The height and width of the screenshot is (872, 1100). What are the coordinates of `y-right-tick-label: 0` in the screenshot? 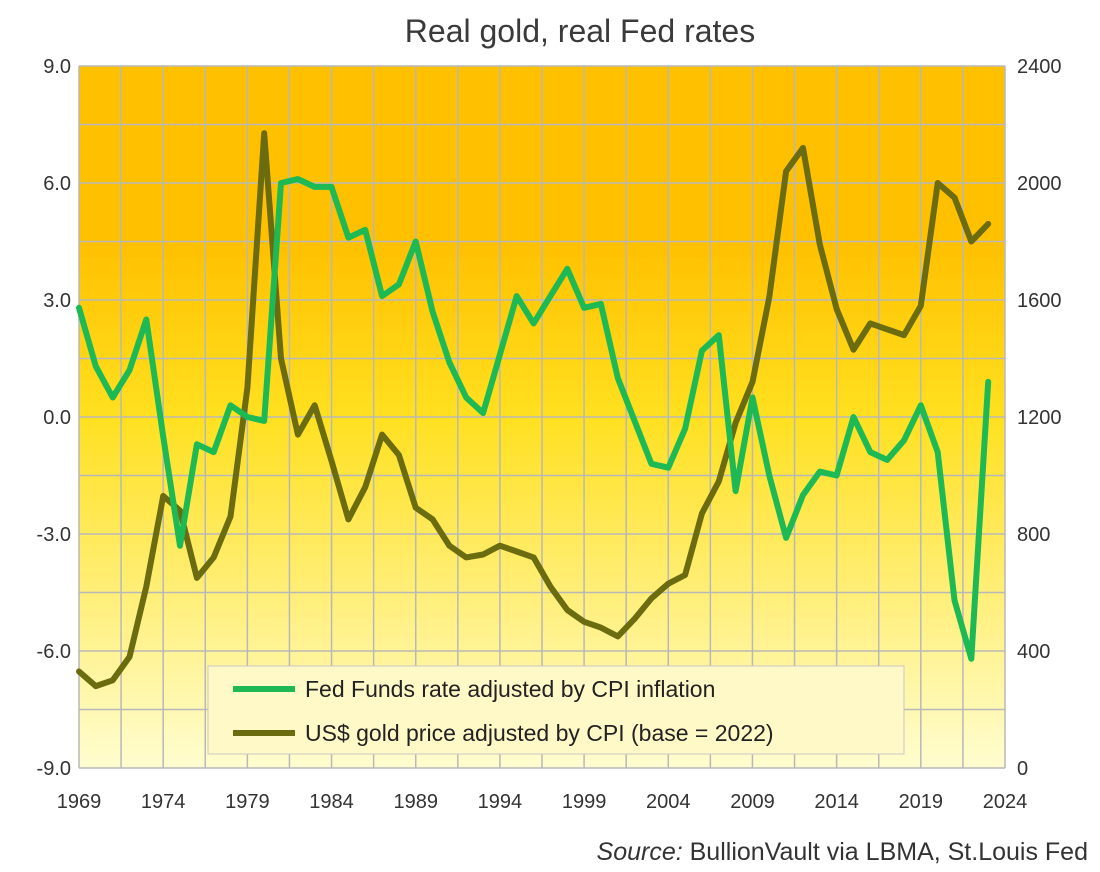 It's located at (1022, 769).